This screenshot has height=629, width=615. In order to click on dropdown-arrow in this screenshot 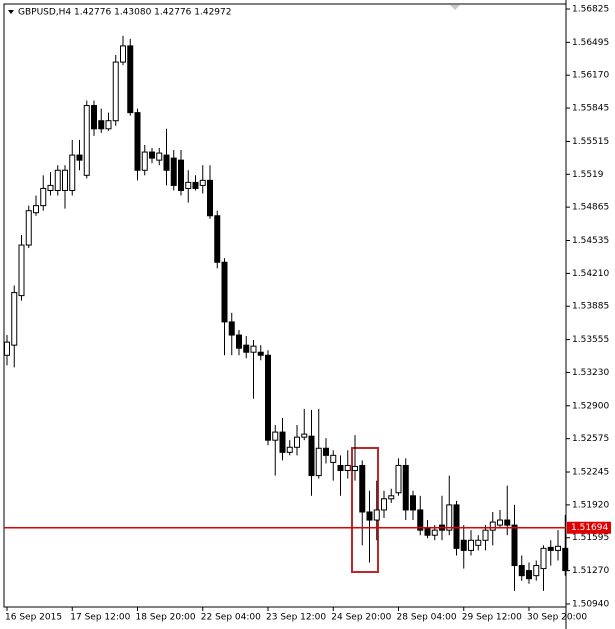, I will do `click(11, 12)`.